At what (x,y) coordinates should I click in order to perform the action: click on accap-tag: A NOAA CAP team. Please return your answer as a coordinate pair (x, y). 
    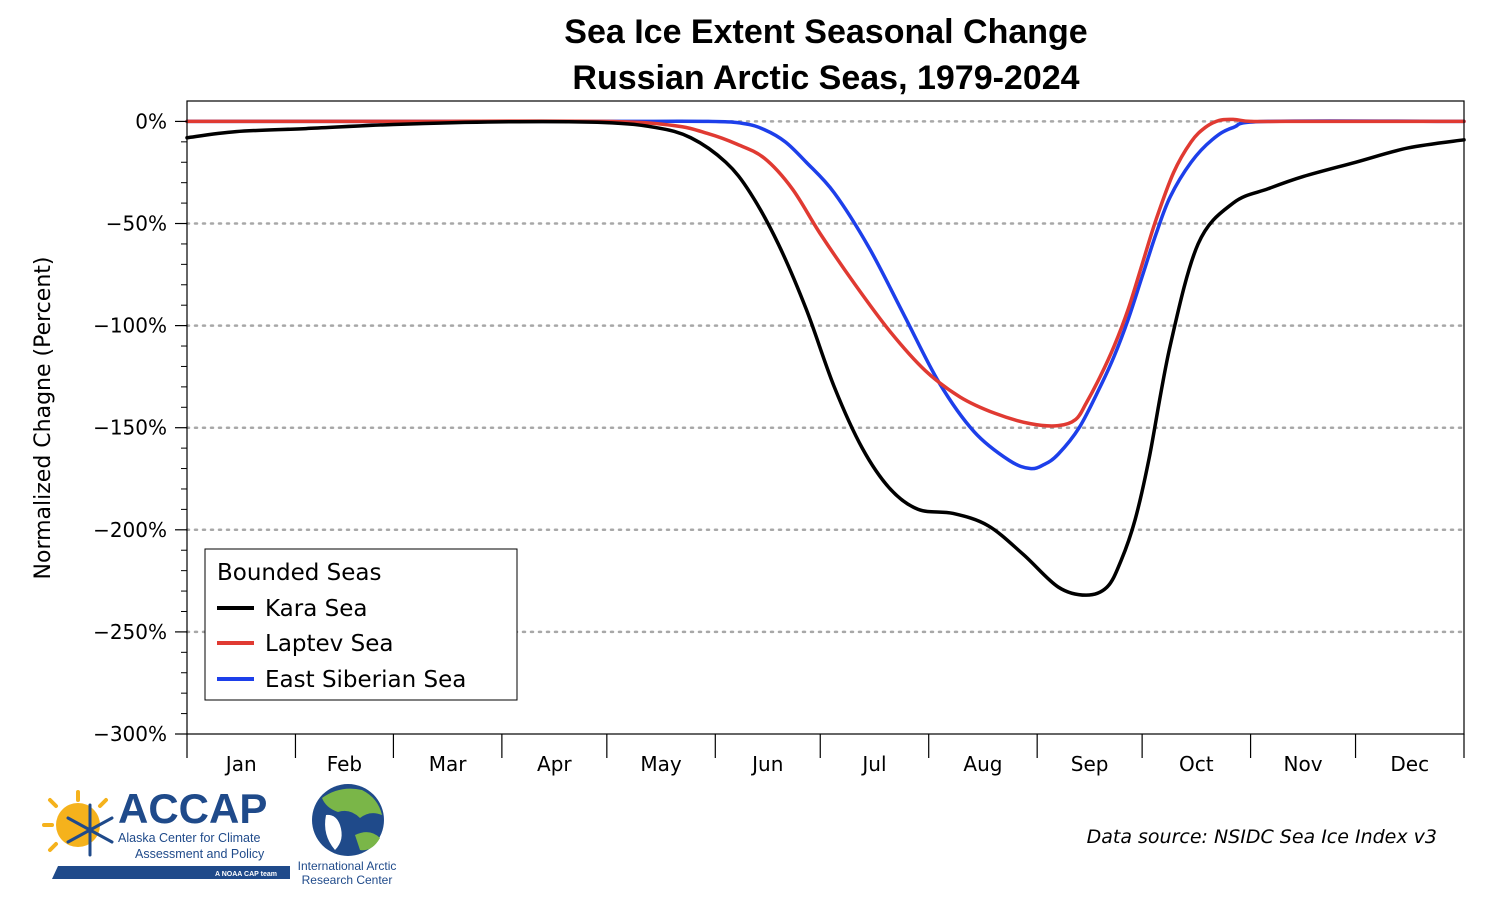
    Looking at the image, I should click on (246, 874).